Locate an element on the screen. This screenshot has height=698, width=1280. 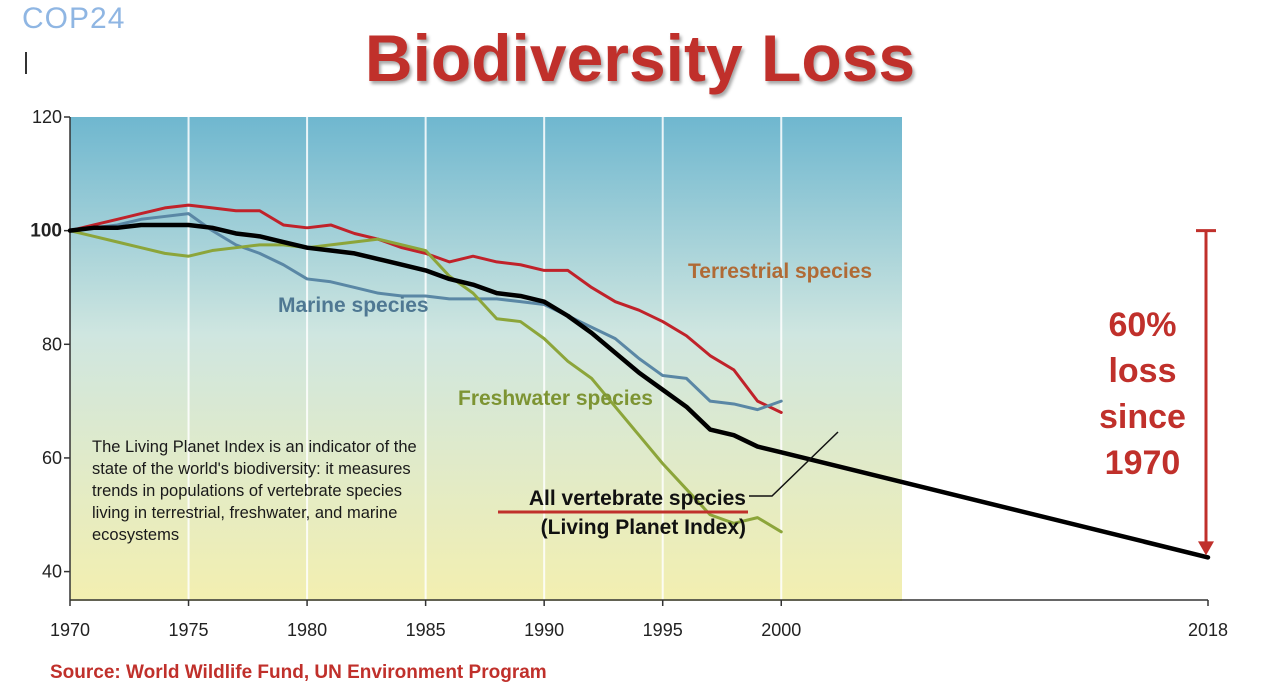
x-tick-label: 1970 is located at coordinates (70, 630).